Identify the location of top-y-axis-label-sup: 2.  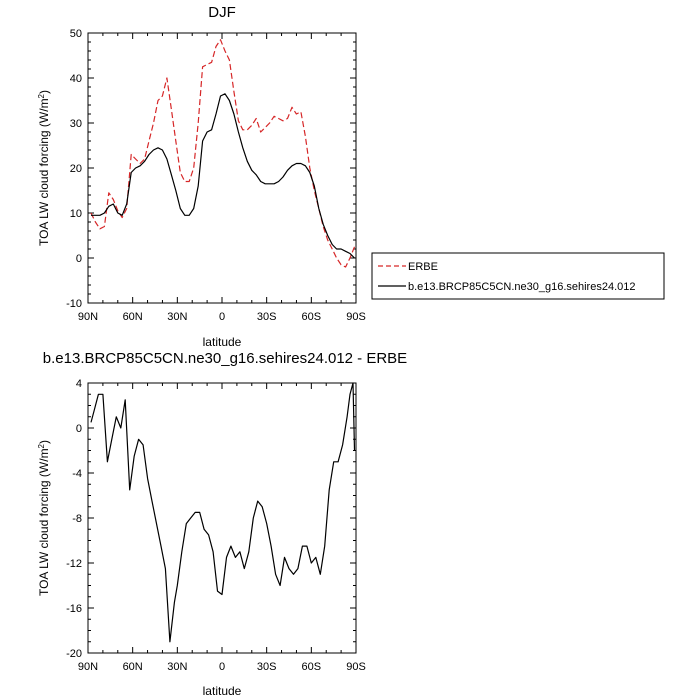
(41, 95).